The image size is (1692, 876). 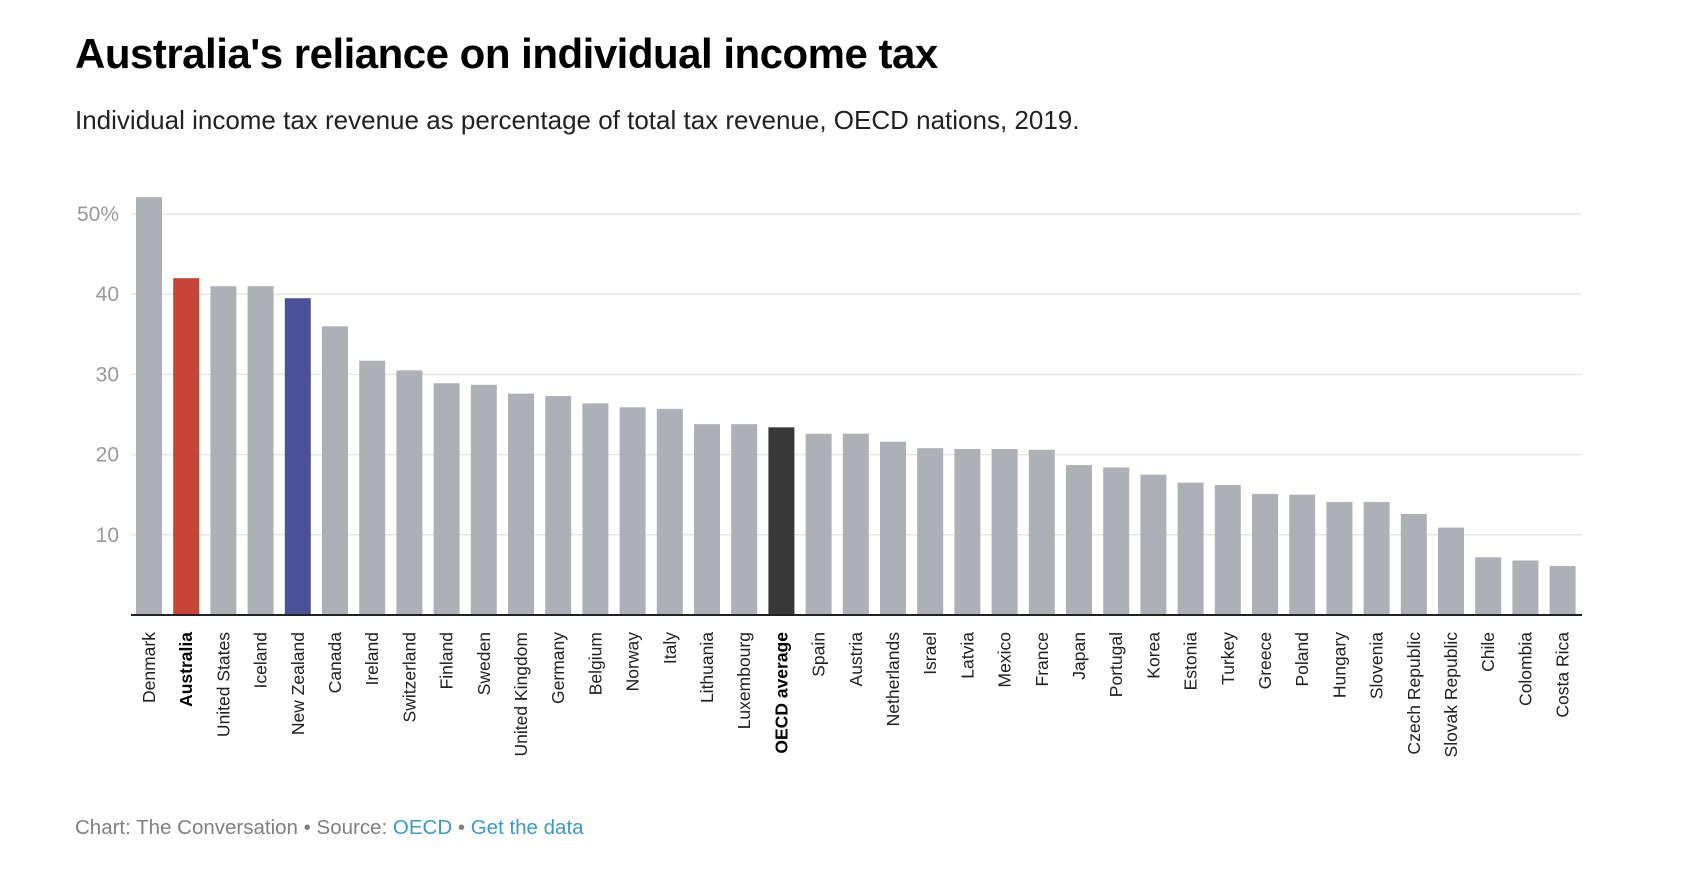 I want to click on bar-estonia, so click(x=1190, y=548).